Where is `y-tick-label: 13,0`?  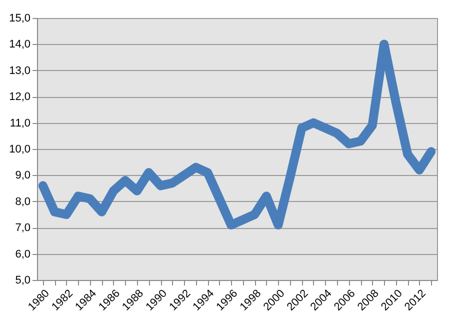 y-tick-label: 13,0 is located at coordinates (19, 70).